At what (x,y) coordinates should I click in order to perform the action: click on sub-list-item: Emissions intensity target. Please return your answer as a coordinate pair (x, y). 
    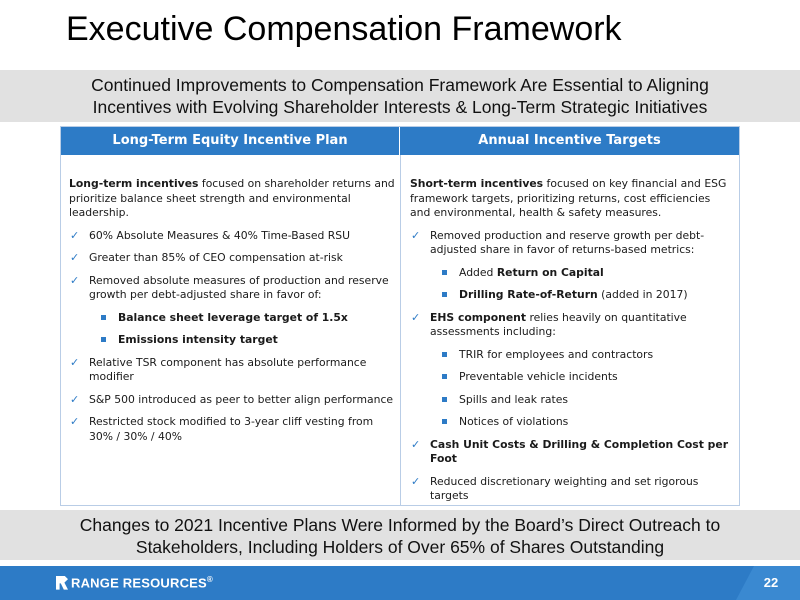
    Looking at the image, I should click on (232, 340).